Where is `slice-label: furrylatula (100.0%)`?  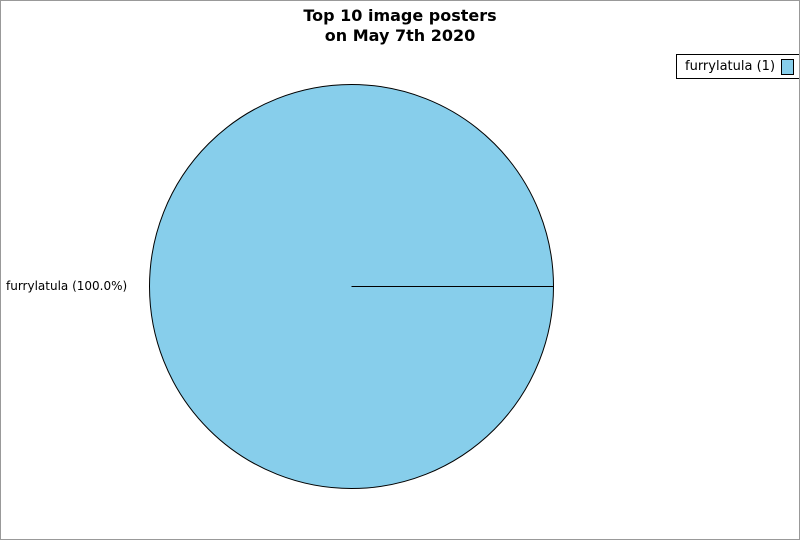
slice-label: furrylatula (100.0%) is located at coordinates (67, 286).